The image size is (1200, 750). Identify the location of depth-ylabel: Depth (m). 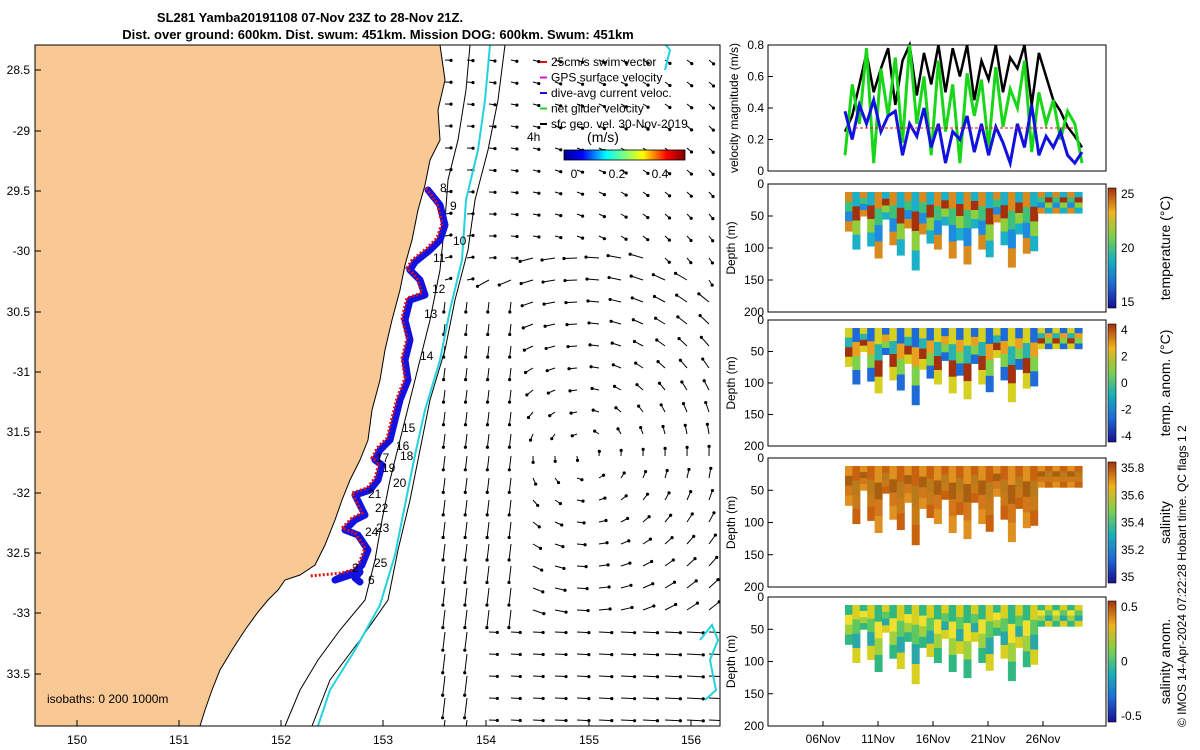
(731, 522).